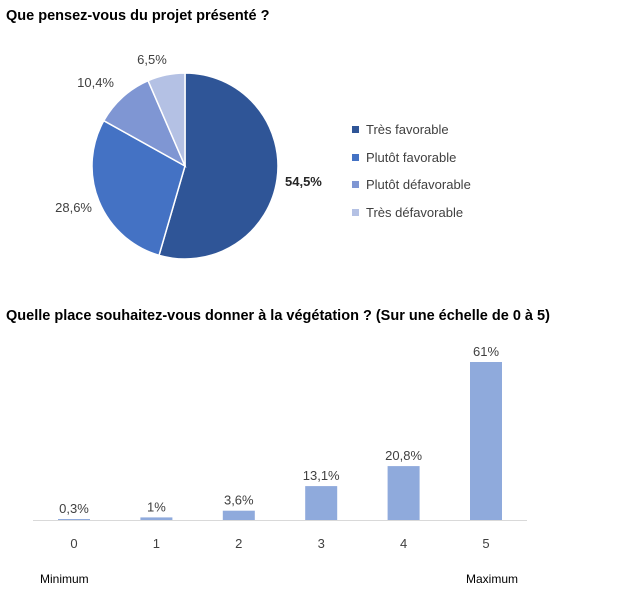 The image size is (631, 602). I want to click on axis-min-note: Minimum, so click(64, 579).